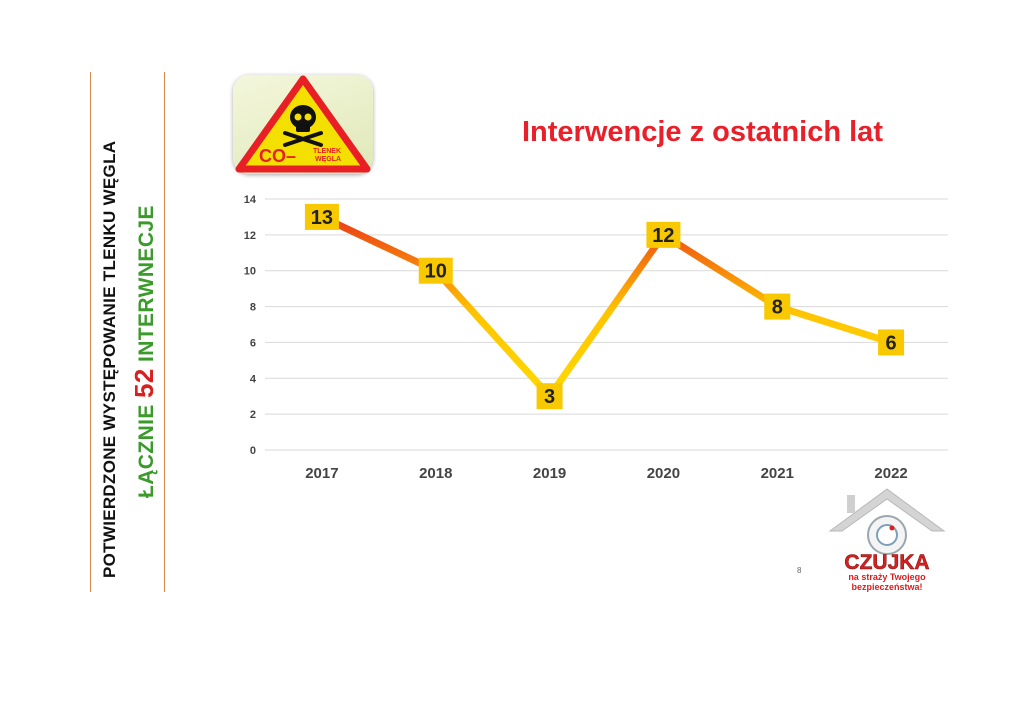 The width and height of the screenshot is (1019, 720). Describe the element at coordinates (328, 159) in the screenshot. I see `co-subtext-2: WĘGLA` at that location.